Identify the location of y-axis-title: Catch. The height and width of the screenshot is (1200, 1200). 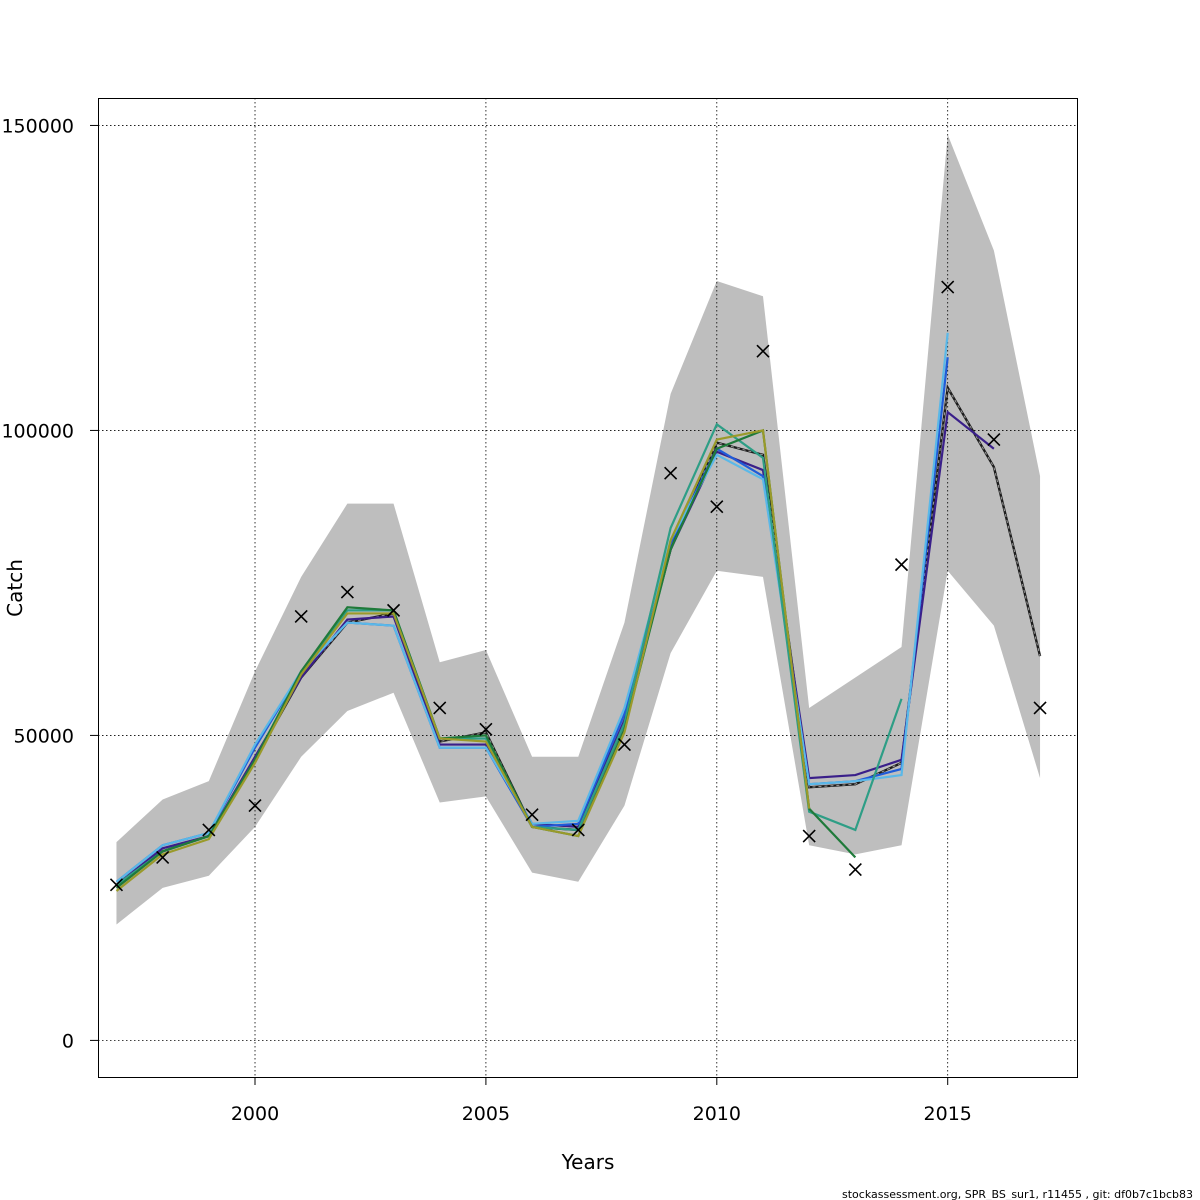
(15, 588).